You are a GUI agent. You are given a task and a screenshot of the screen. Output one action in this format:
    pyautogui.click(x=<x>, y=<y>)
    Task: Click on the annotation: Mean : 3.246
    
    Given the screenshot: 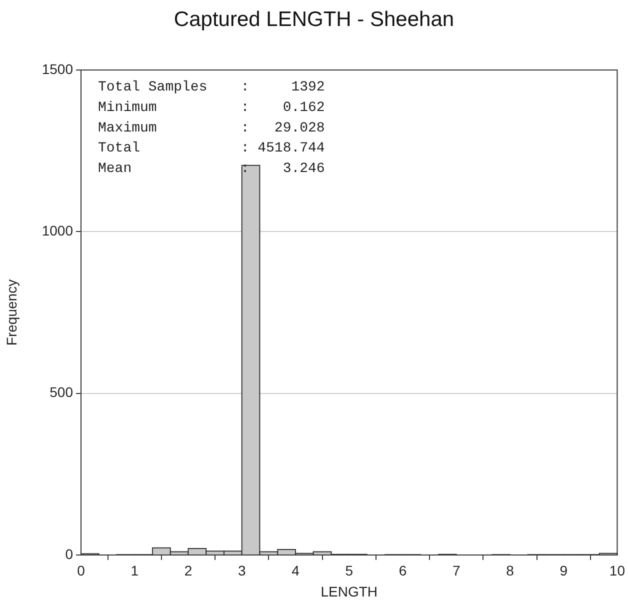 What is the action you would take?
    pyautogui.click(x=211, y=168)
    